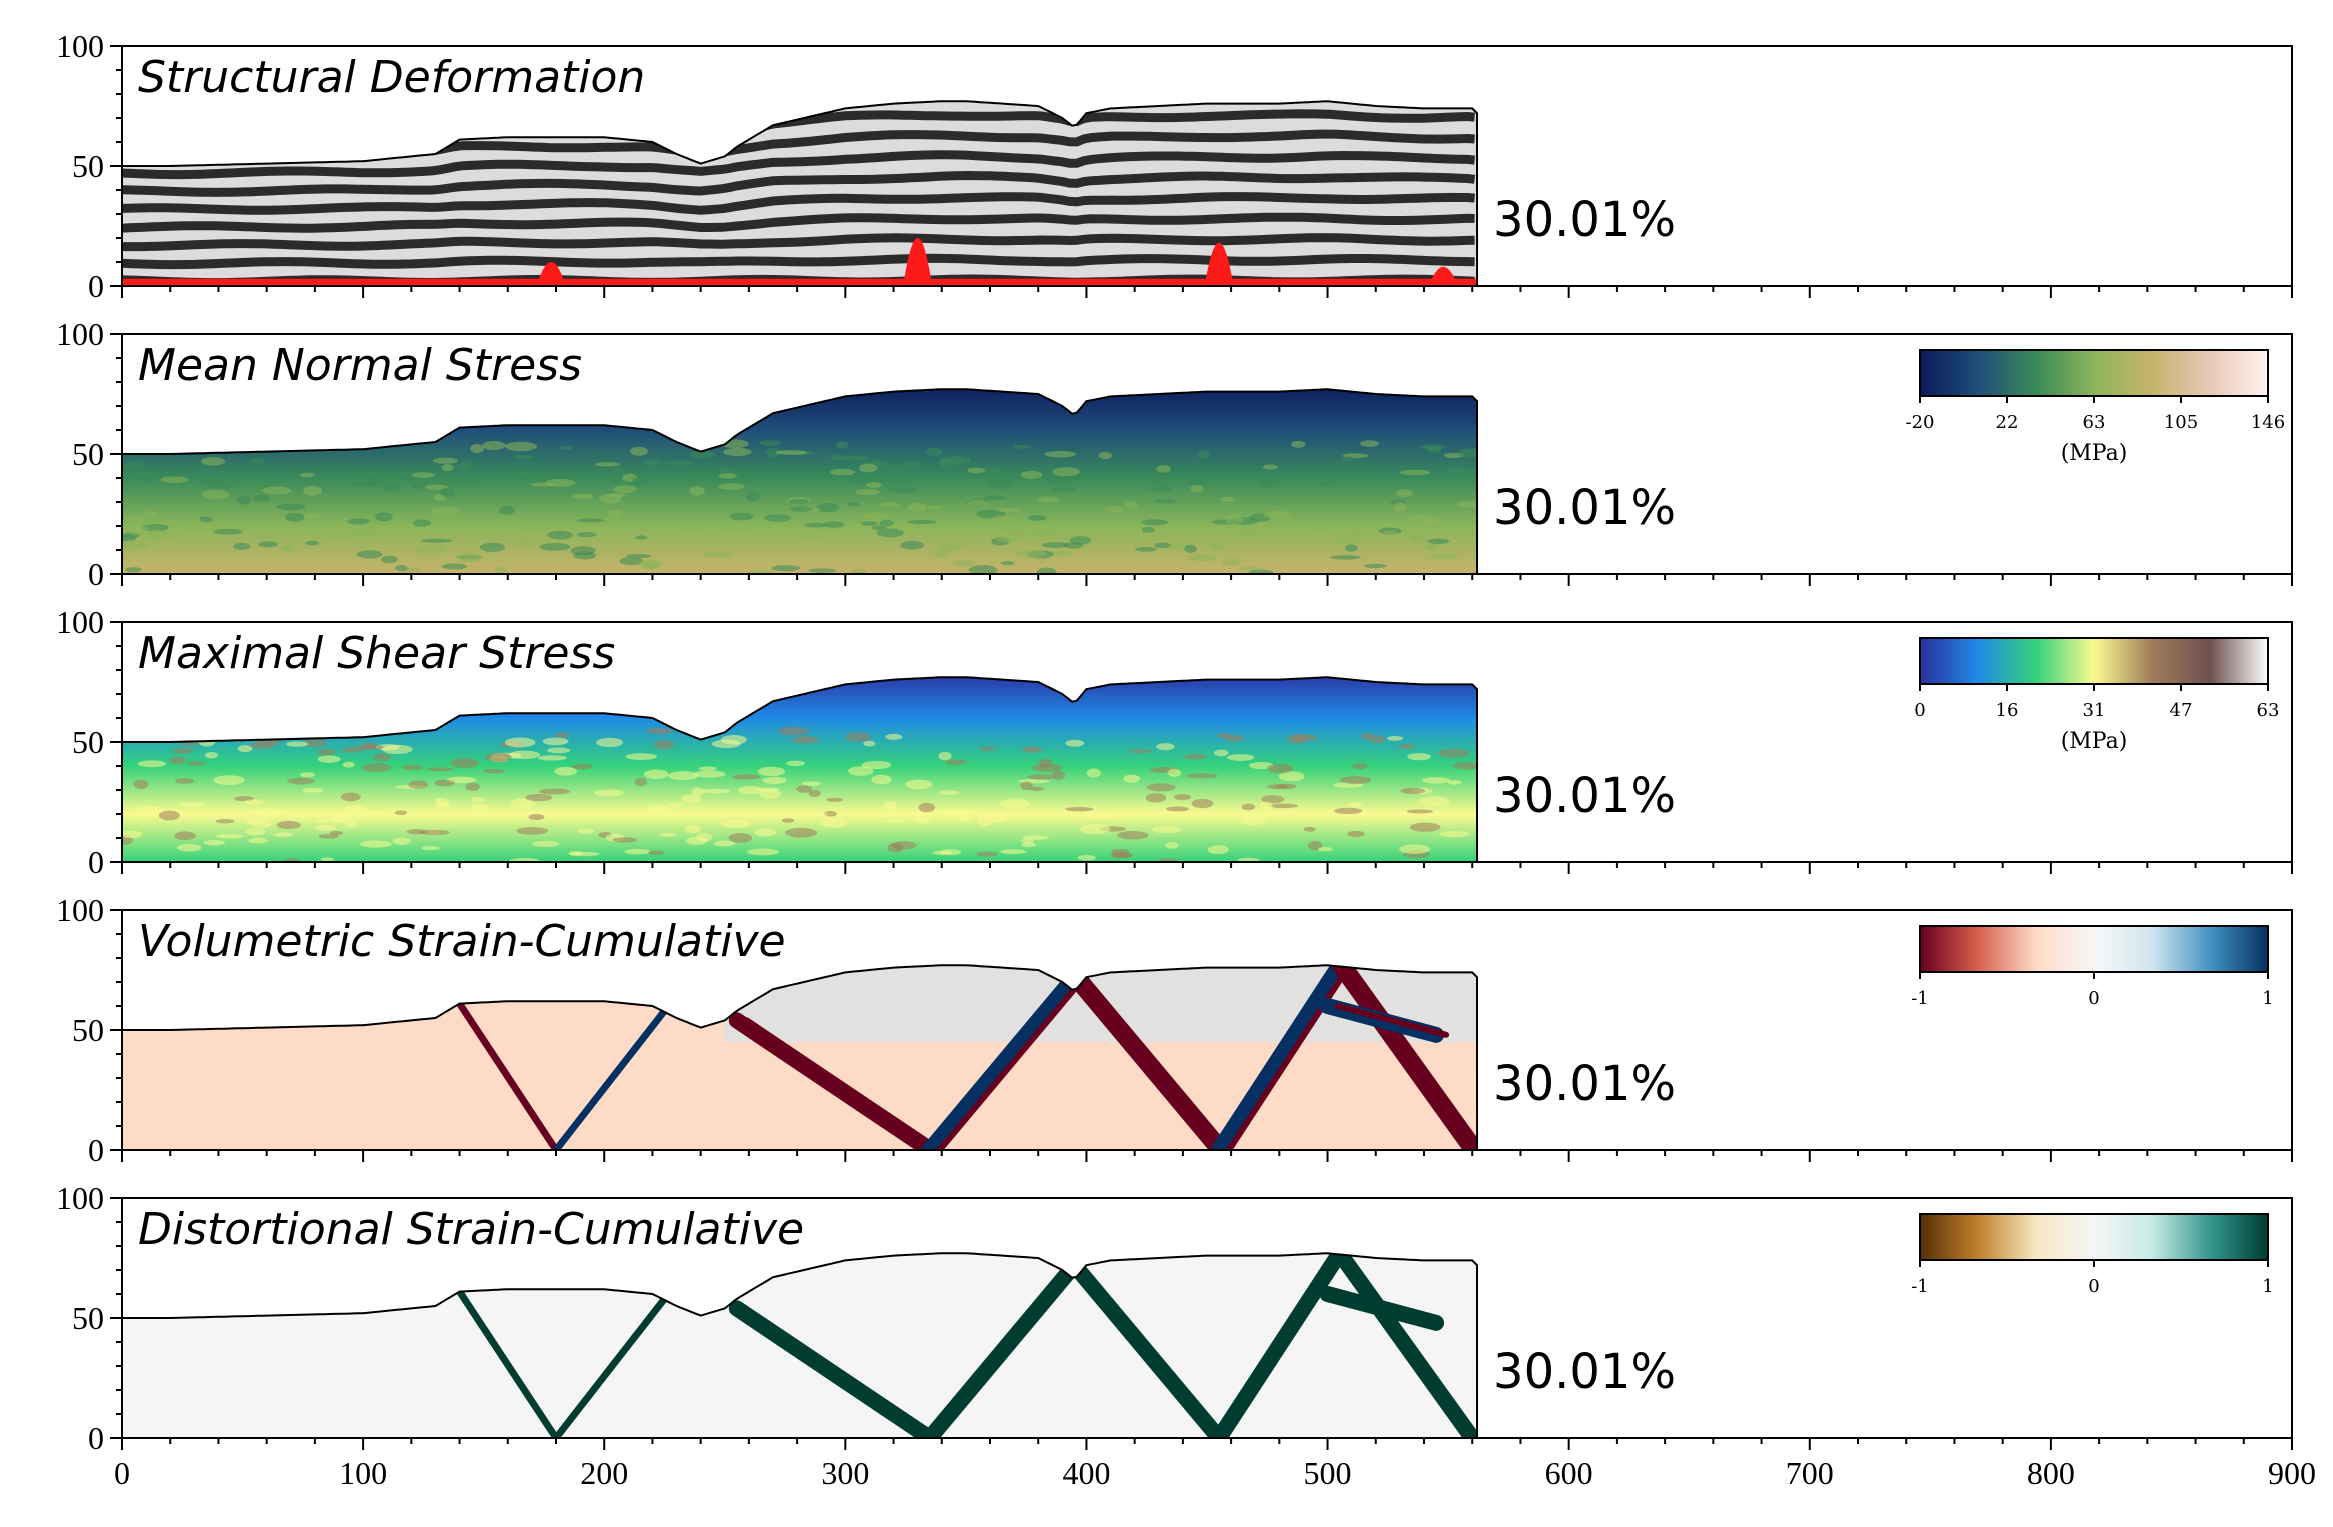 The image size is (2333, 1527). Describe the element at coordinates (2094, 710) in the screenshot. I see `colorbar-tick-label: 31` at that location.